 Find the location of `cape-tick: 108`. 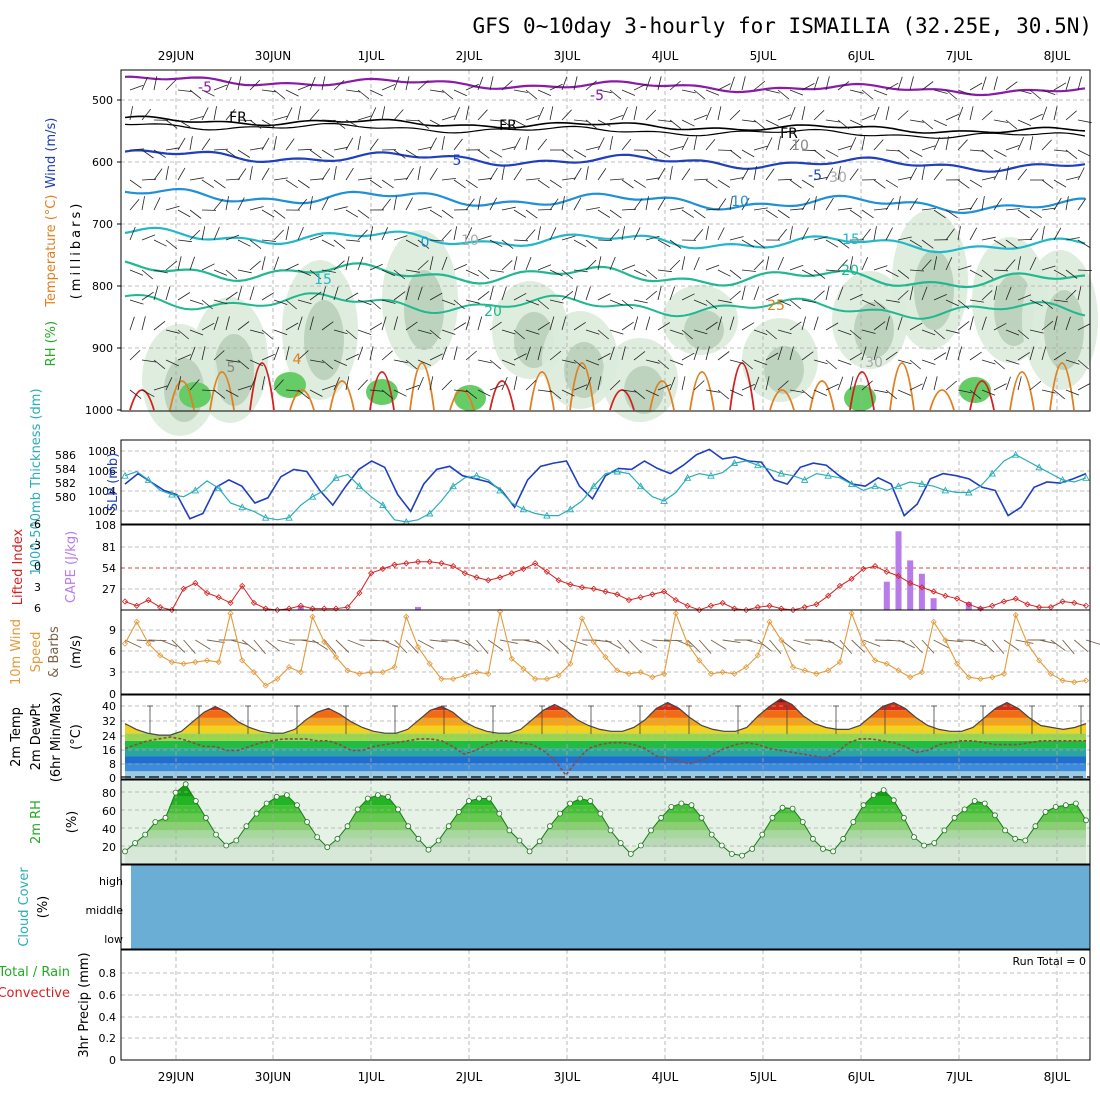

cape-tick: 108 is located at coordinates (105, 525).